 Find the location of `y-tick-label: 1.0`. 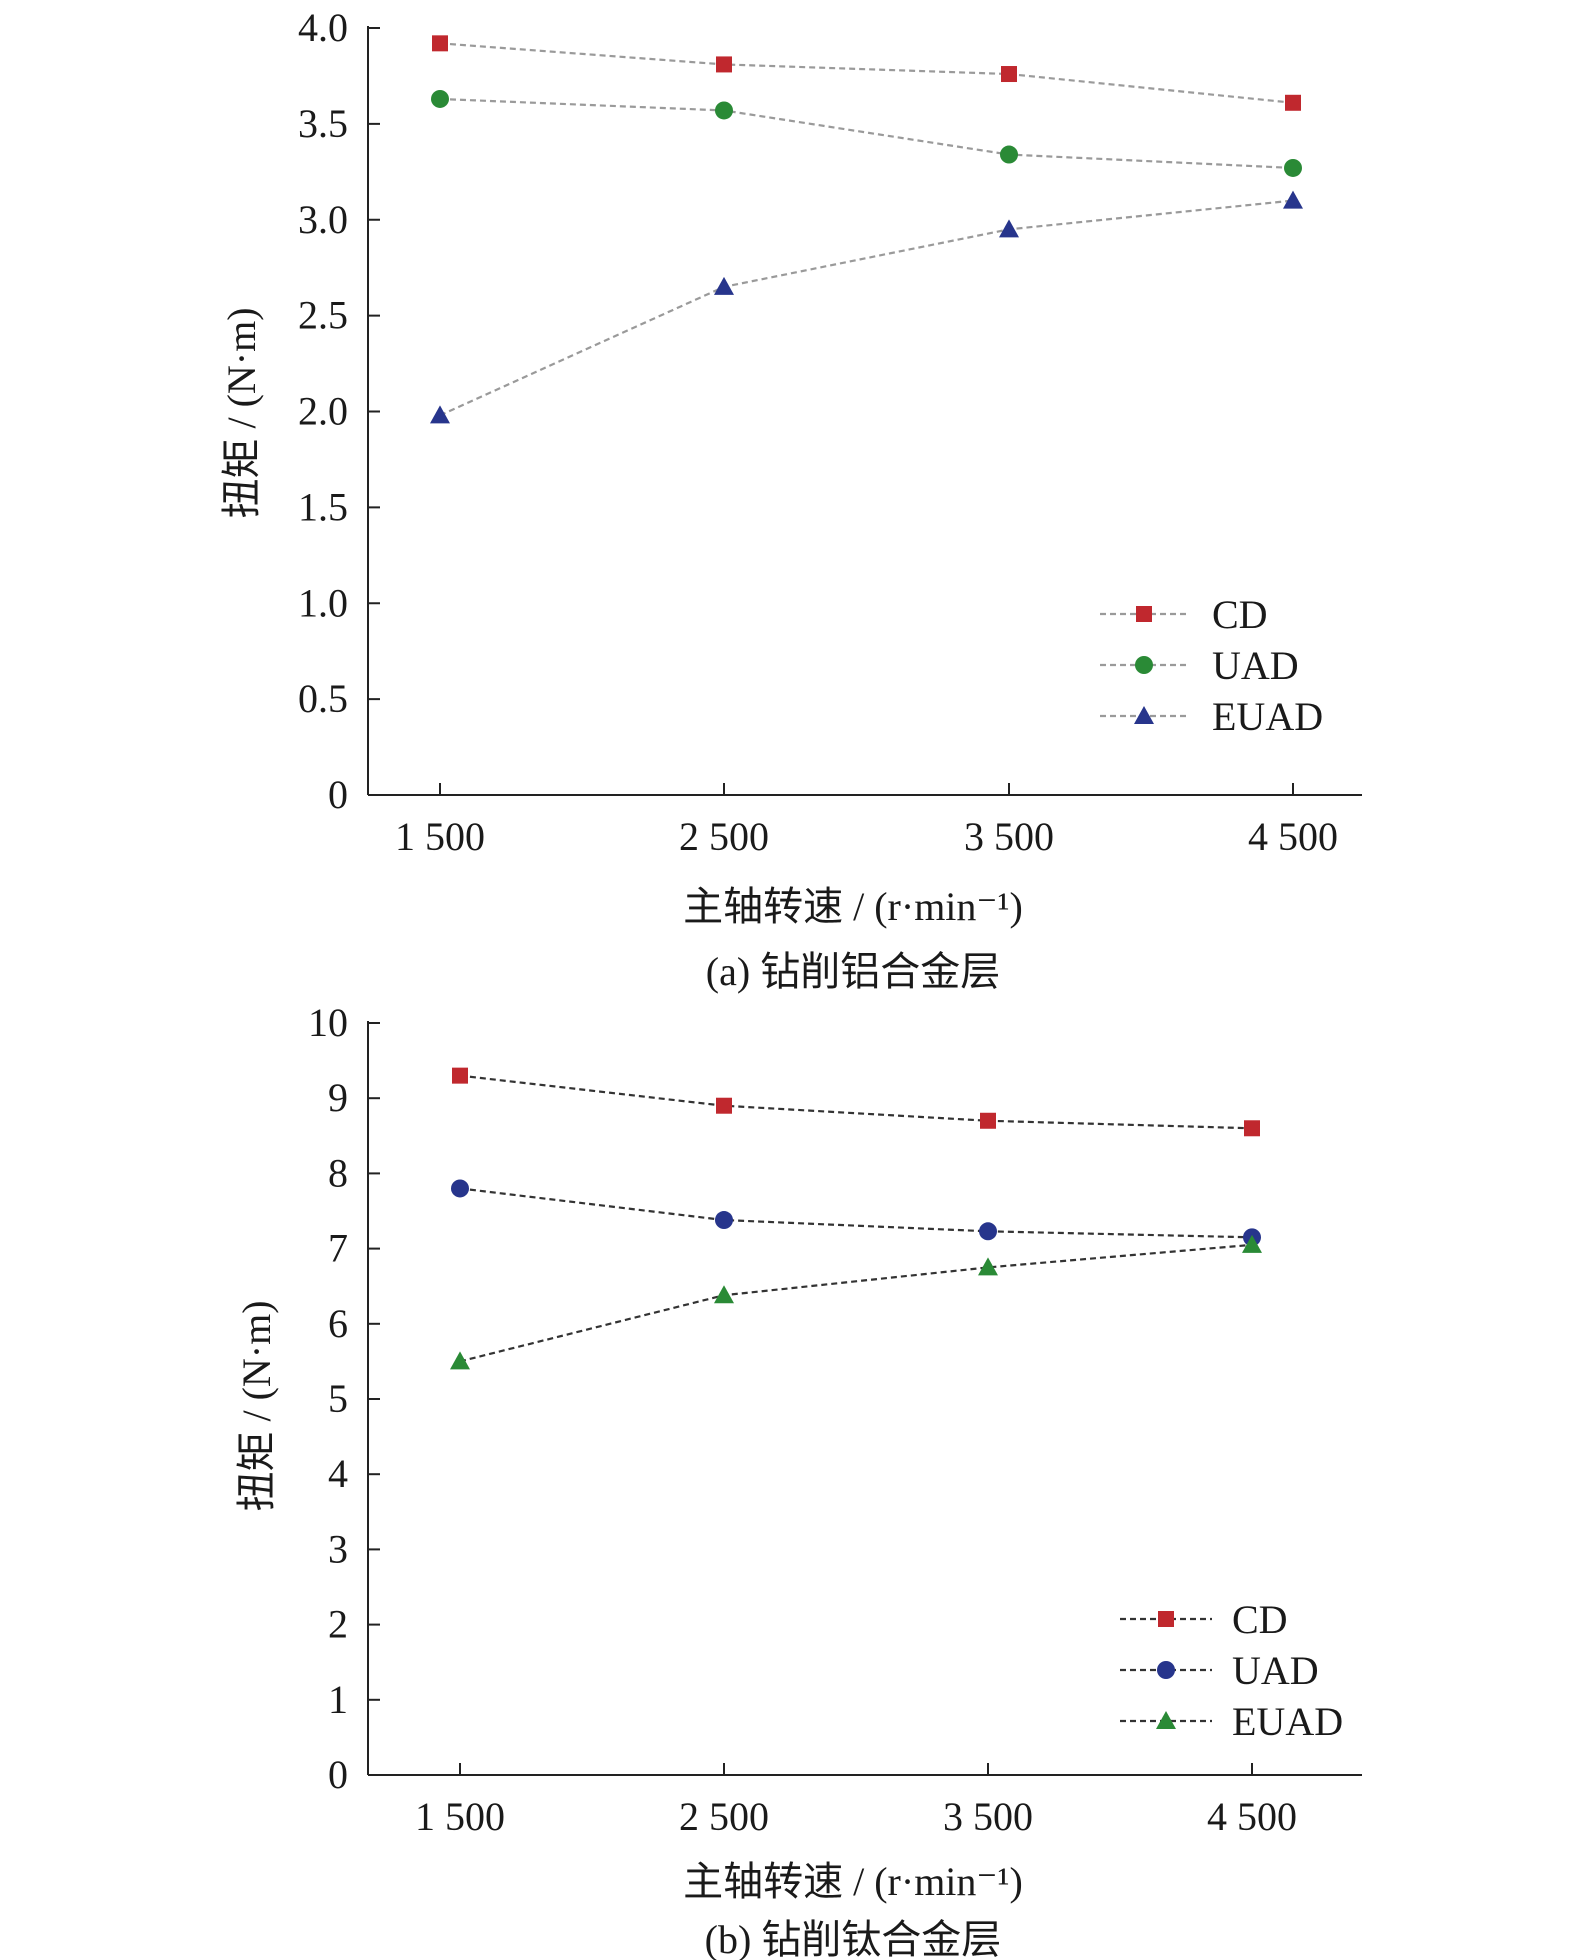

y-tick-label: 1.0 is located at coordinates (323, 602).